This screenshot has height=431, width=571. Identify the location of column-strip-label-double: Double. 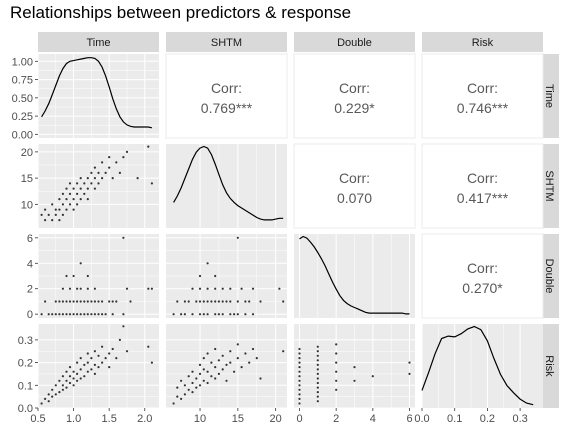
(354, 43).